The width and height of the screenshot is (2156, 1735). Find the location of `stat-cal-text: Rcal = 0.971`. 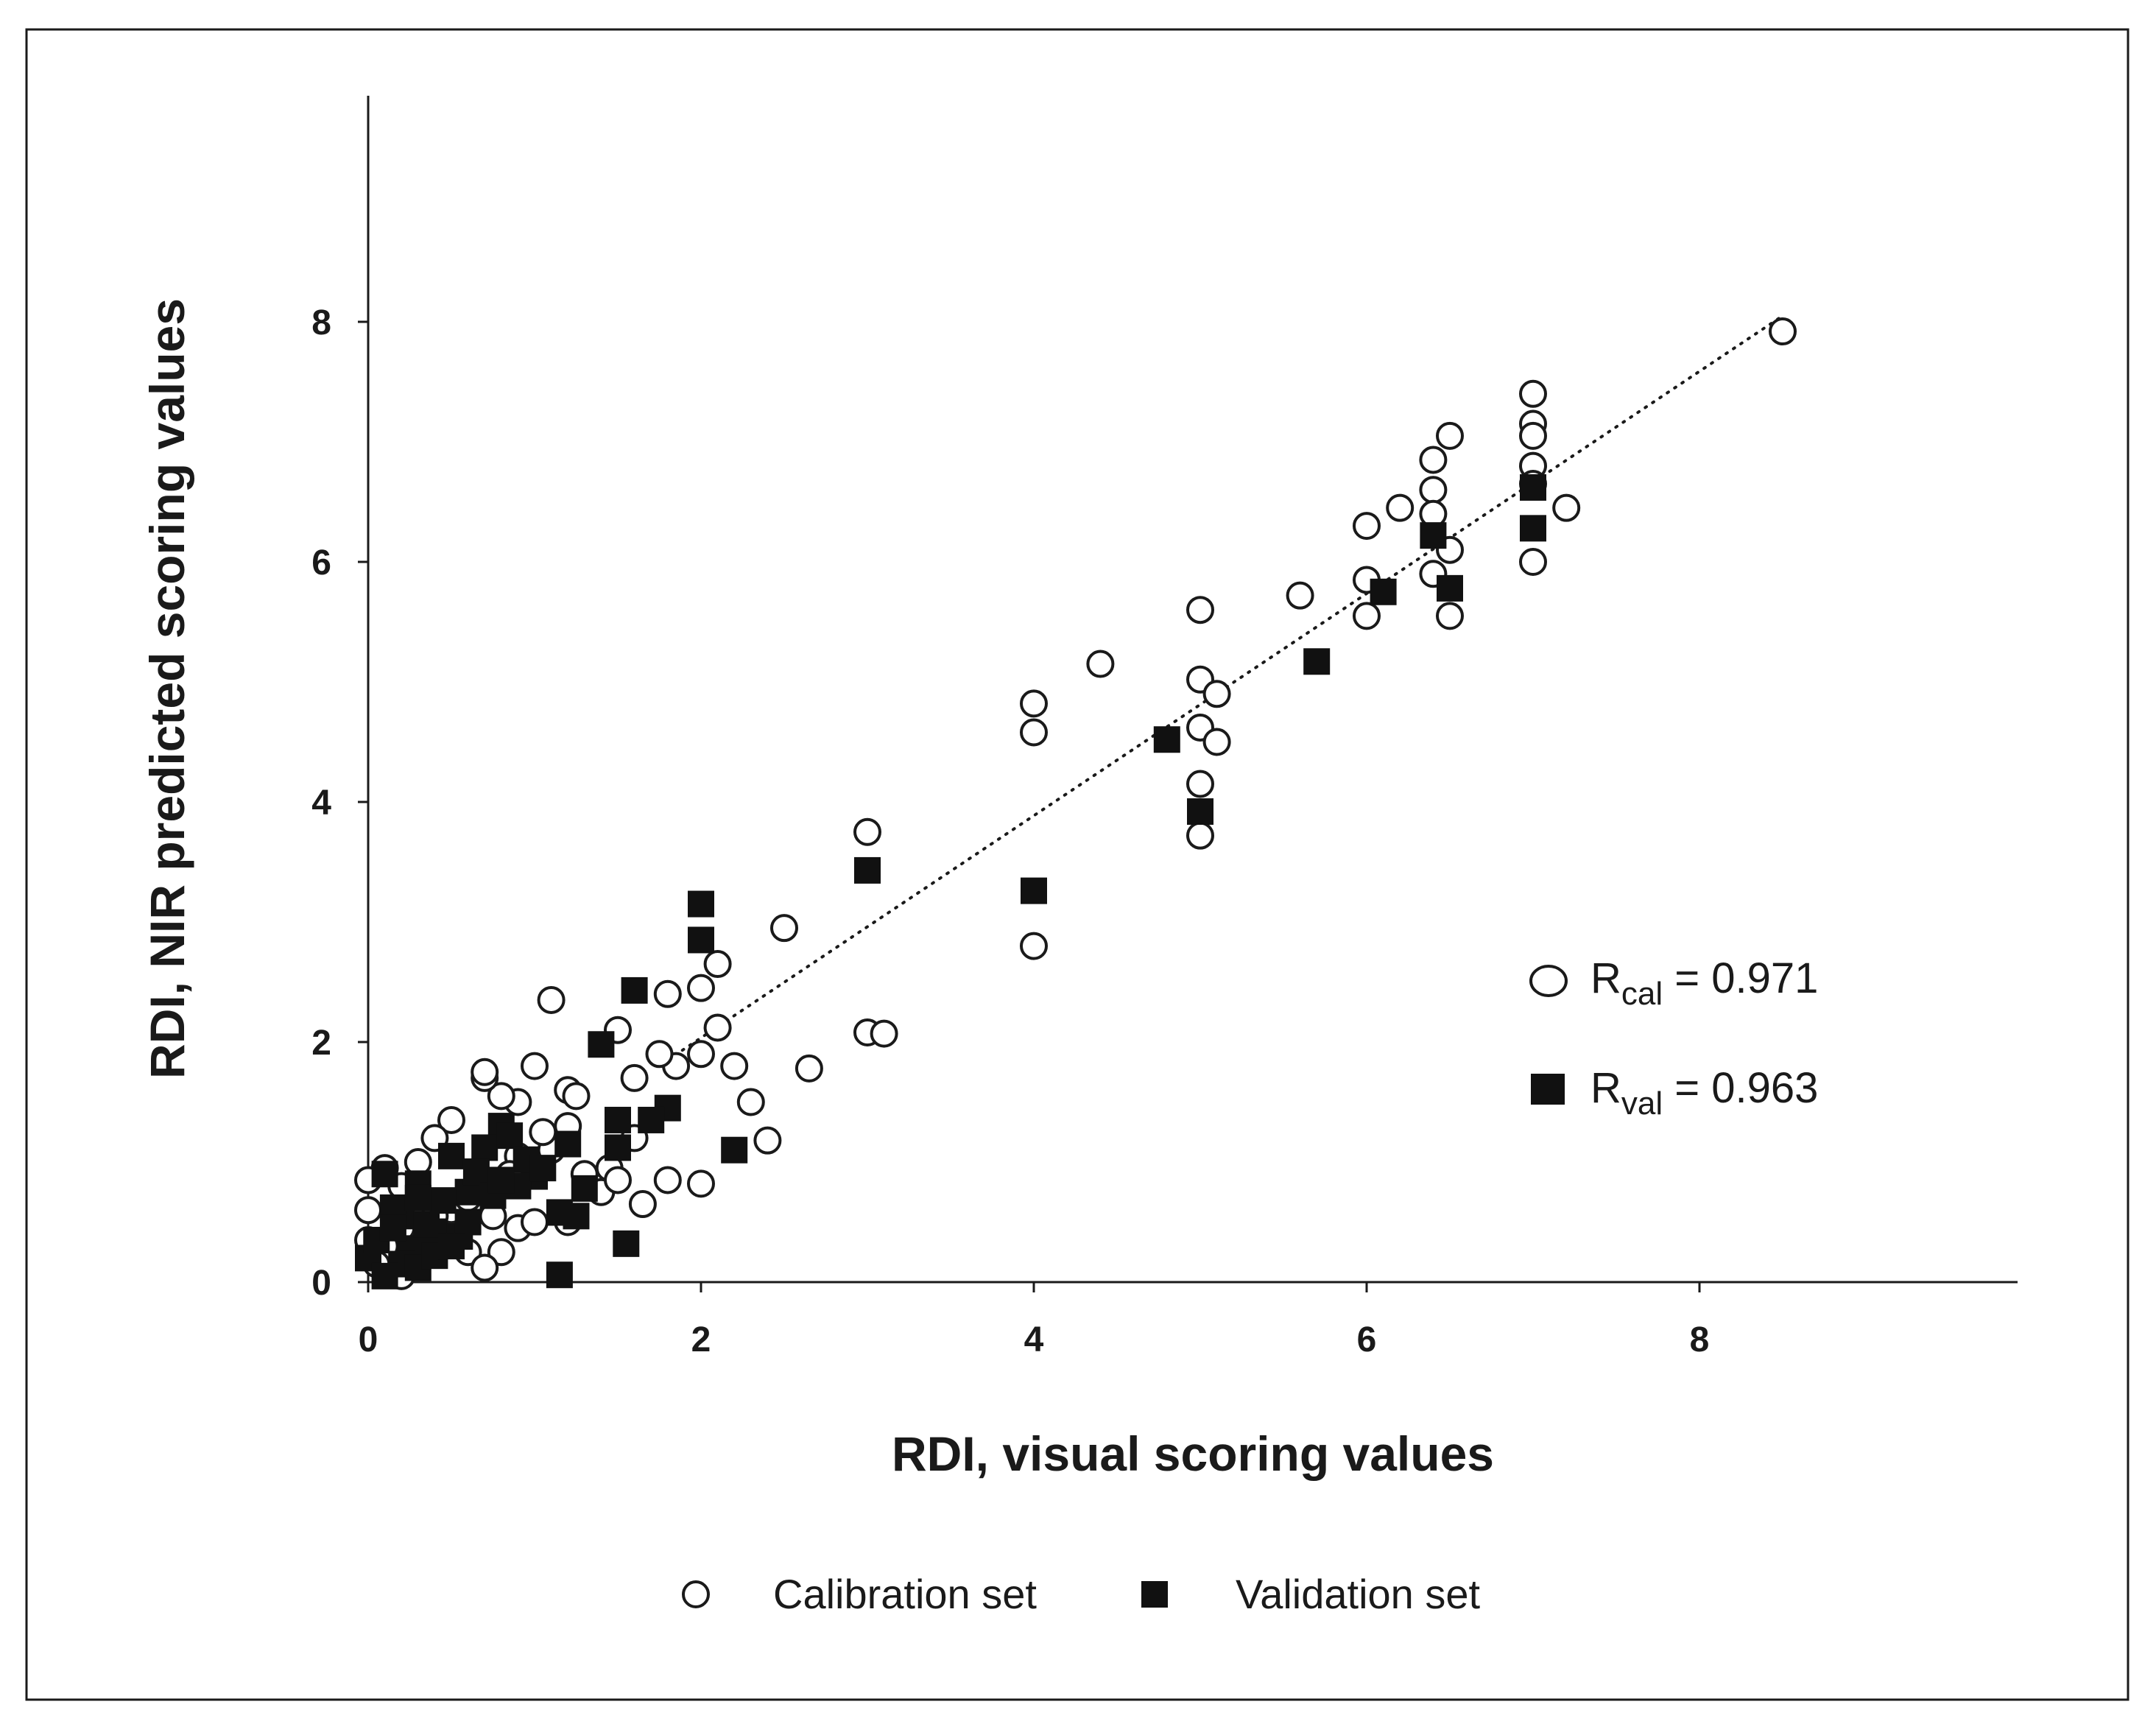

stat-cal-text: Rcal = 0.971 is located at coordinates (1704, 983).